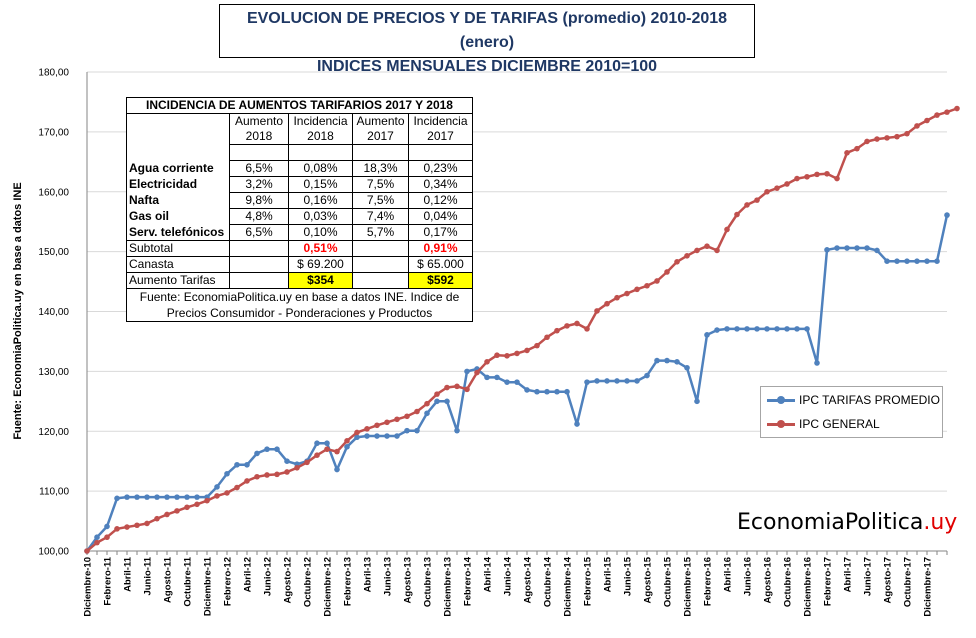  What do you see at coordinates (781, 424) in the screenshot?
I see `legend-marker-general` at bounding box center [781, 424].